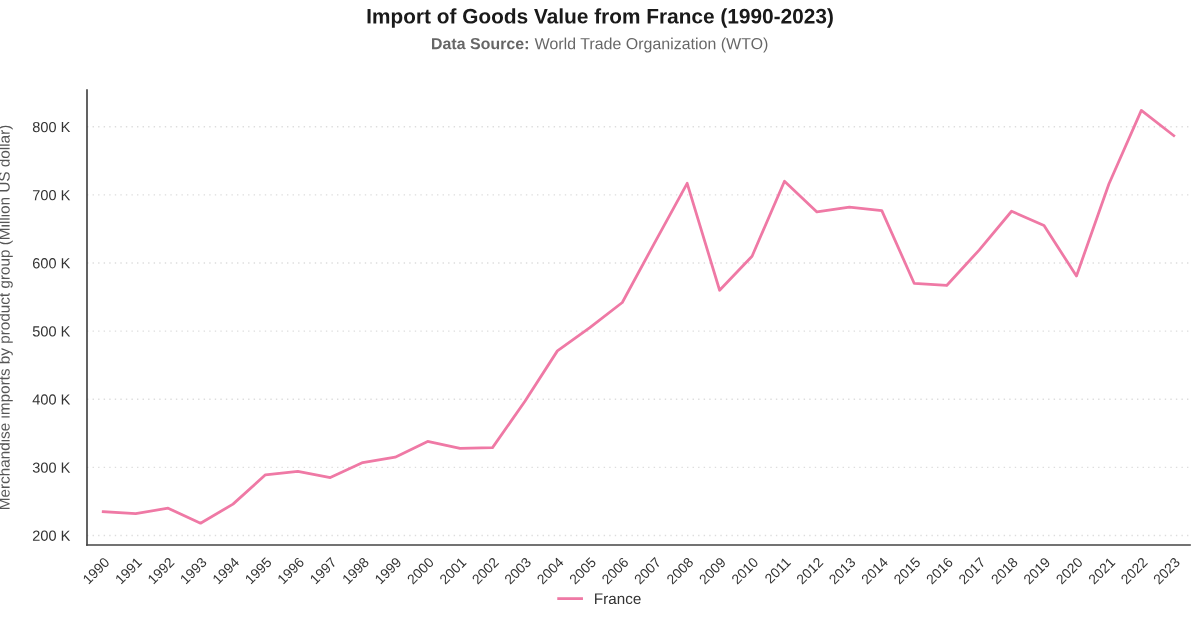 This screenshot has width=1200, height=628. Describe the element at coordinates (51, 467) in the screenshot. I see `y-tick-label: 300 K` at that location.